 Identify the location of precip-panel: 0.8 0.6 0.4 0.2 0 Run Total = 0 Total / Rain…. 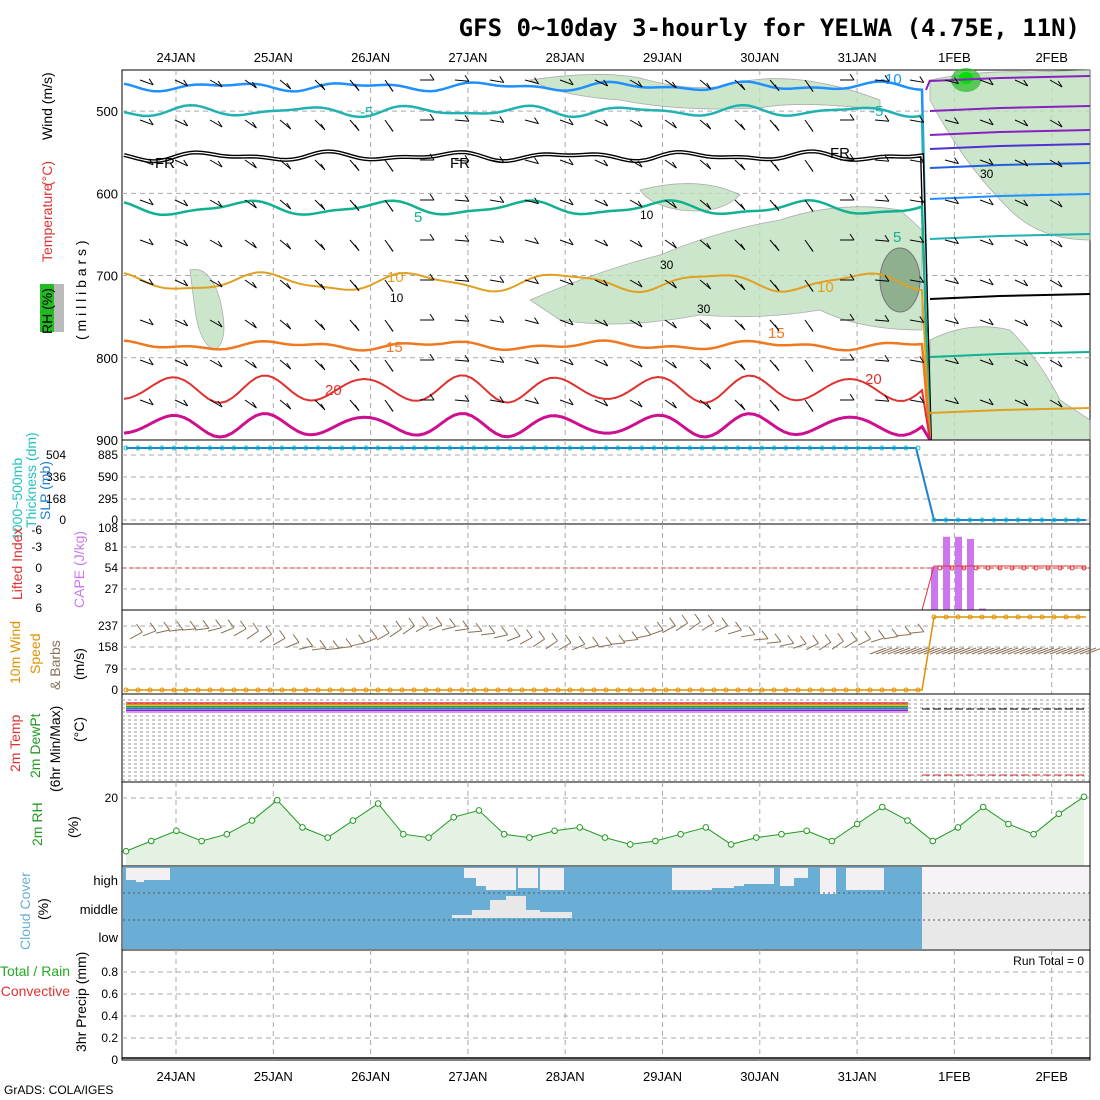
(545, 1008).